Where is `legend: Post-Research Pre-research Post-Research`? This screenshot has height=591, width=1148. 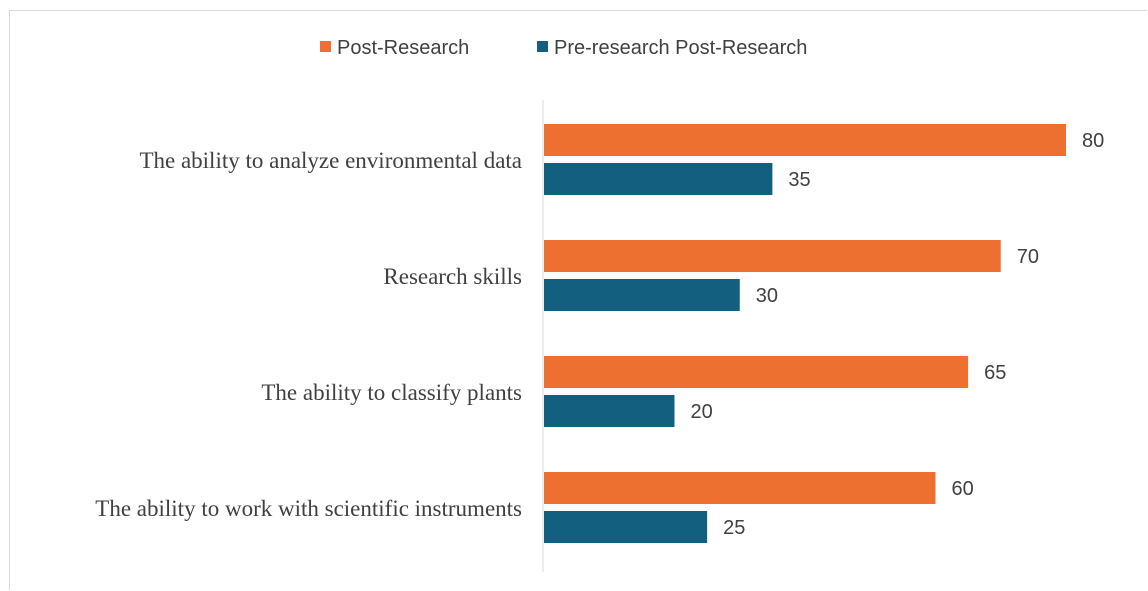 legend: Post-Research Pre-research Post-Research is located at coordinates (563, 48).